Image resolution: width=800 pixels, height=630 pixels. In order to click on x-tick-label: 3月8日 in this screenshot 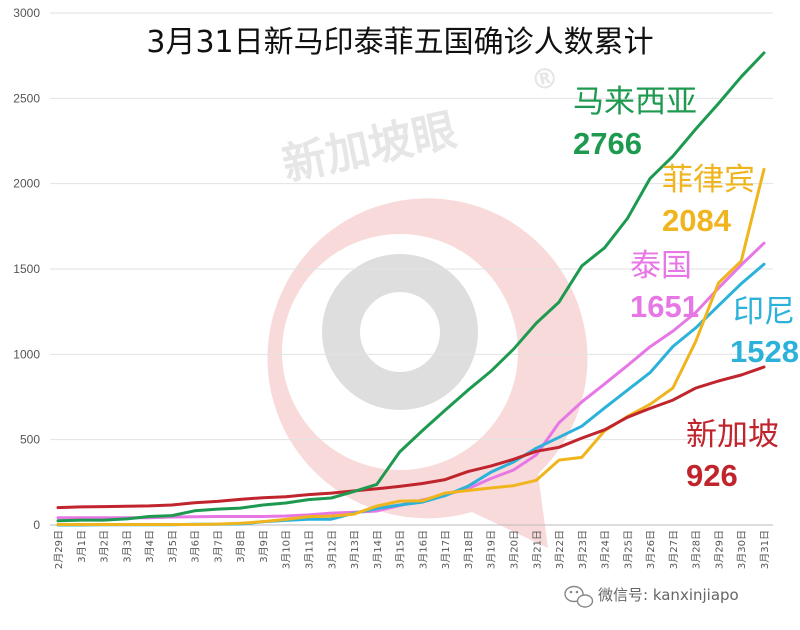, I will do `click(241, 546)`.